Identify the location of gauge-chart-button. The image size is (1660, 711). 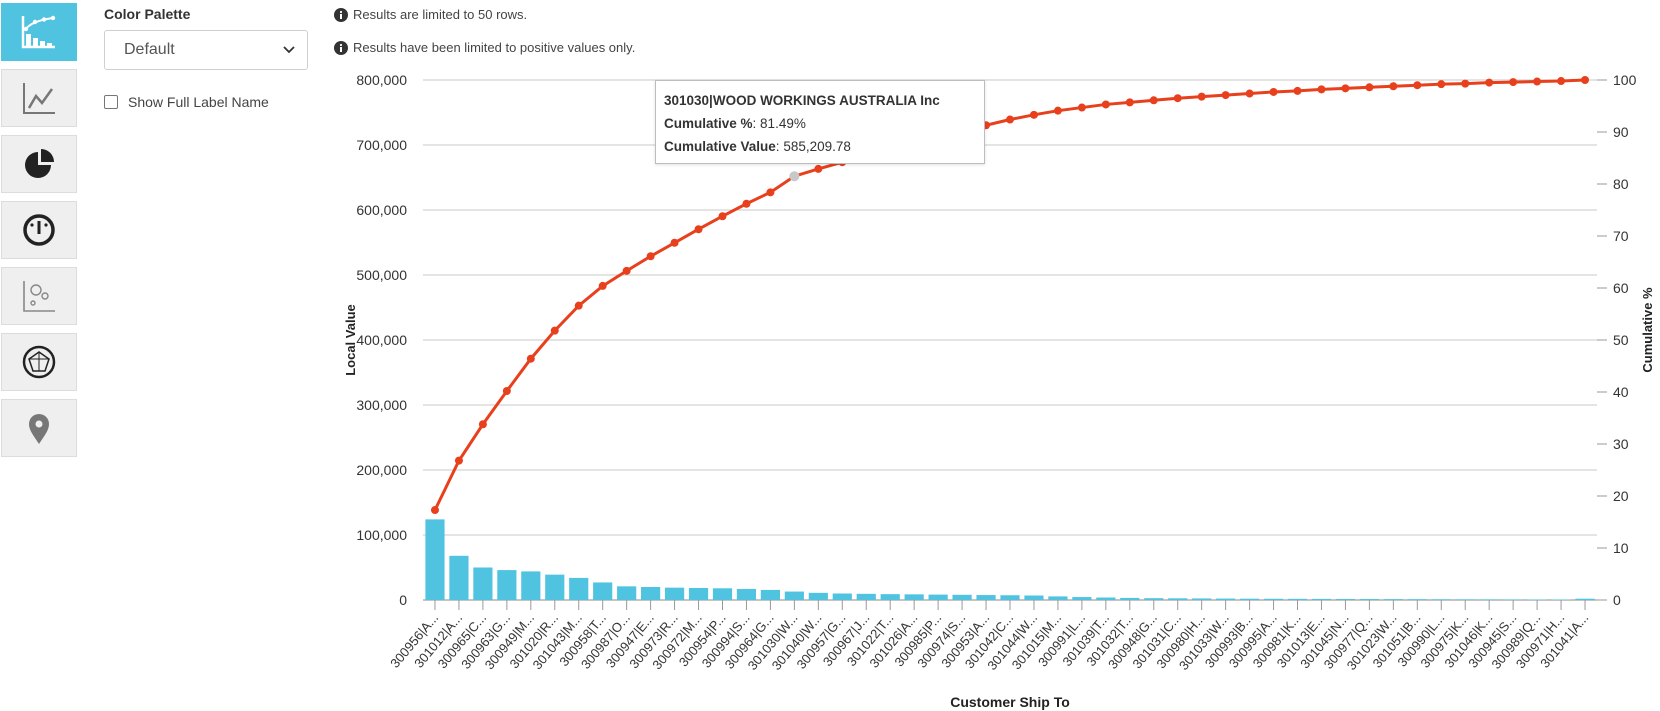
(39, 230).